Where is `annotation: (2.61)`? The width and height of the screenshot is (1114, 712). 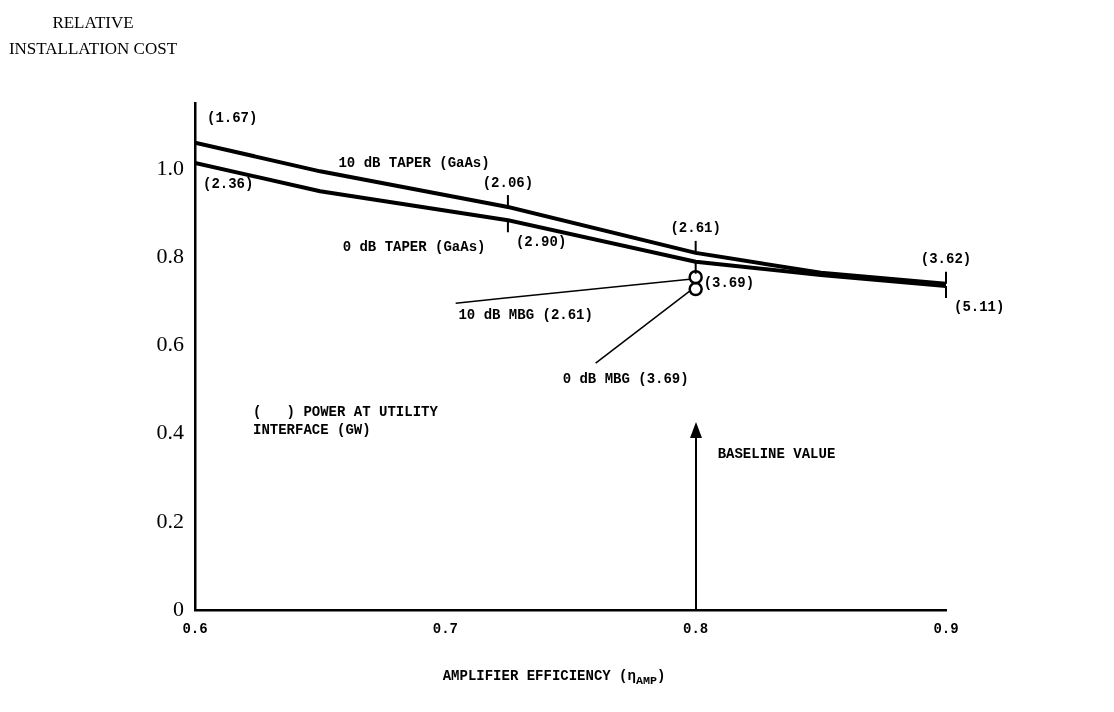 annotation: (2.61) is located at coordinates (695, 228).